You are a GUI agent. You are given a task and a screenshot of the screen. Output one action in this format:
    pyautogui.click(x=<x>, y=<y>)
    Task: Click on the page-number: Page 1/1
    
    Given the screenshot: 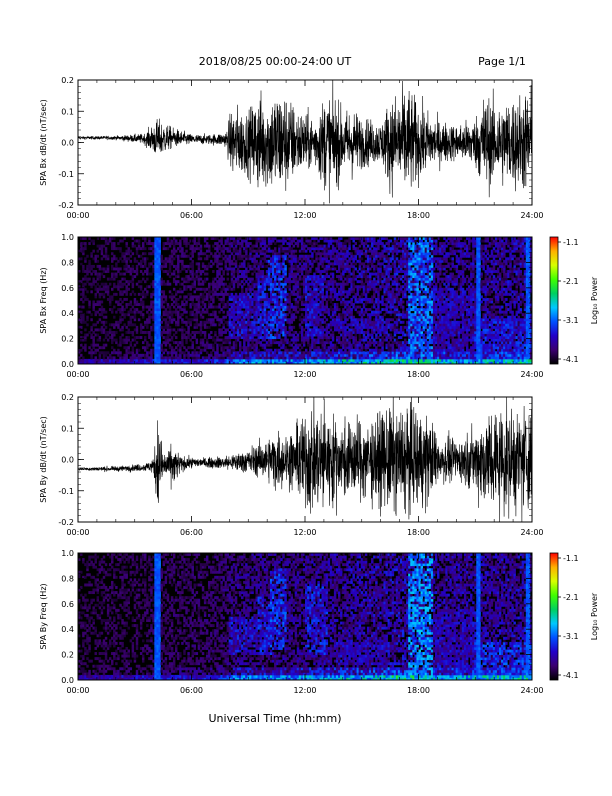 What is the action you would take?
    pyautogui.click(x=502, y=61)
    